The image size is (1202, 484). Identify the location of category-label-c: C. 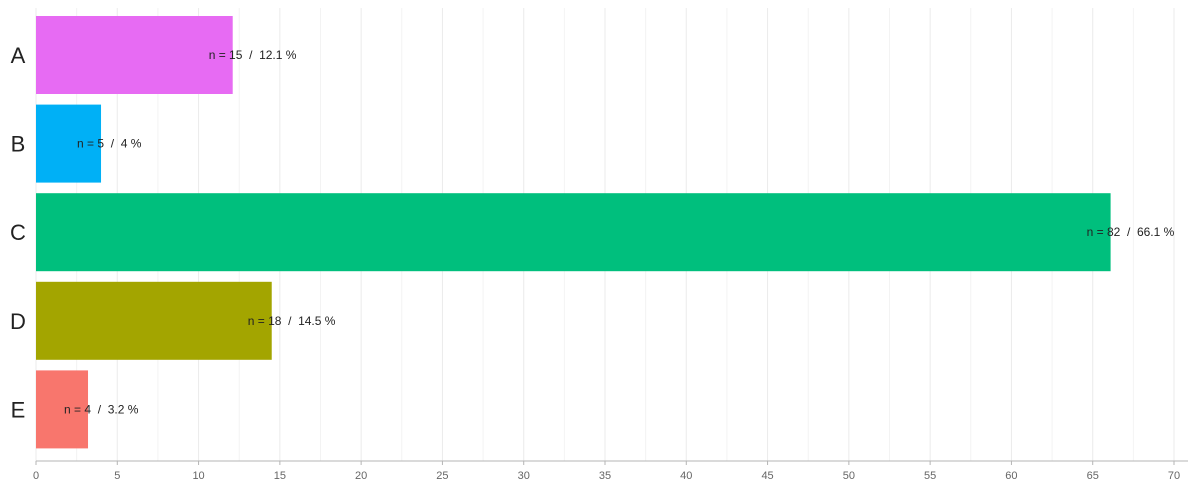
(18, 232).